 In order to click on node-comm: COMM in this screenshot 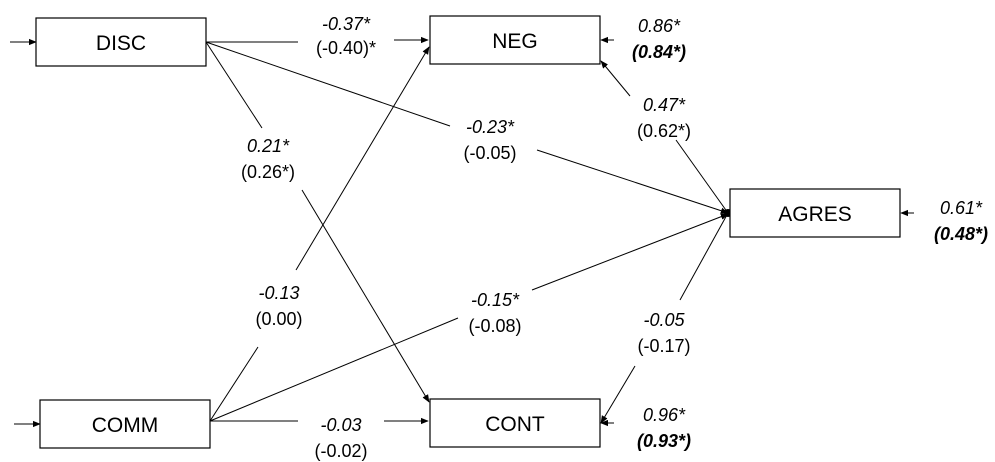, I will do `click(125, 424)`.